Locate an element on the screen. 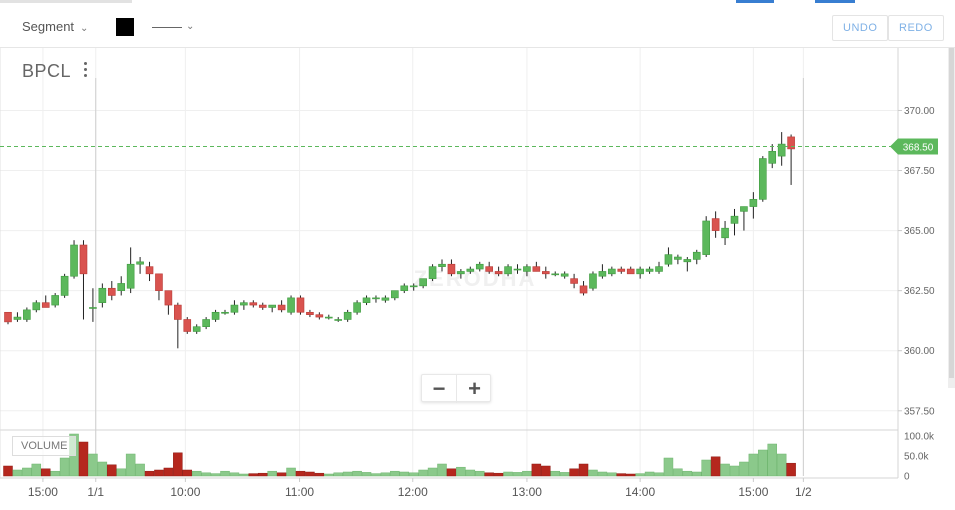  volume-tick-label: 0 is located at coordinates (907, 477).